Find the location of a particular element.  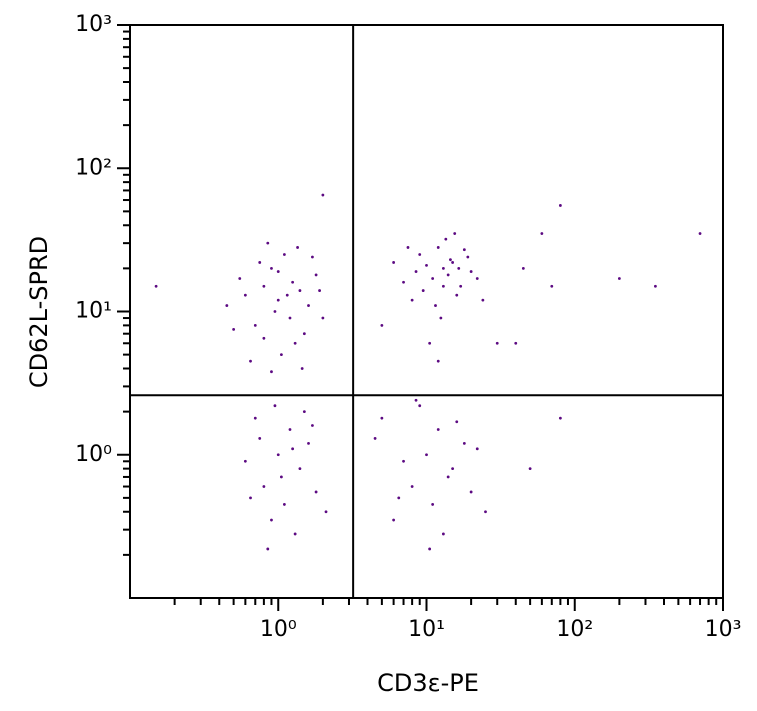

x-tick-label: 10² is located at coordinates (574, 629).